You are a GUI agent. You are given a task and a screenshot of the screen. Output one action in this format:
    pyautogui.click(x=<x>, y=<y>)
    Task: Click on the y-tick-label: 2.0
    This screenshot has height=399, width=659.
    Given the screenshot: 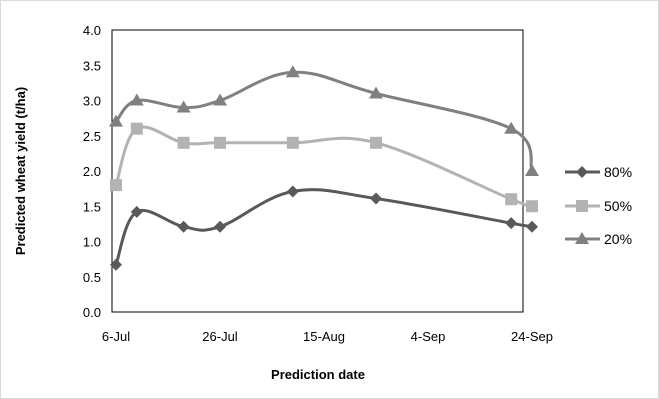 What is the action you would take?
    pyautogui.click(x=92, y=171)
    